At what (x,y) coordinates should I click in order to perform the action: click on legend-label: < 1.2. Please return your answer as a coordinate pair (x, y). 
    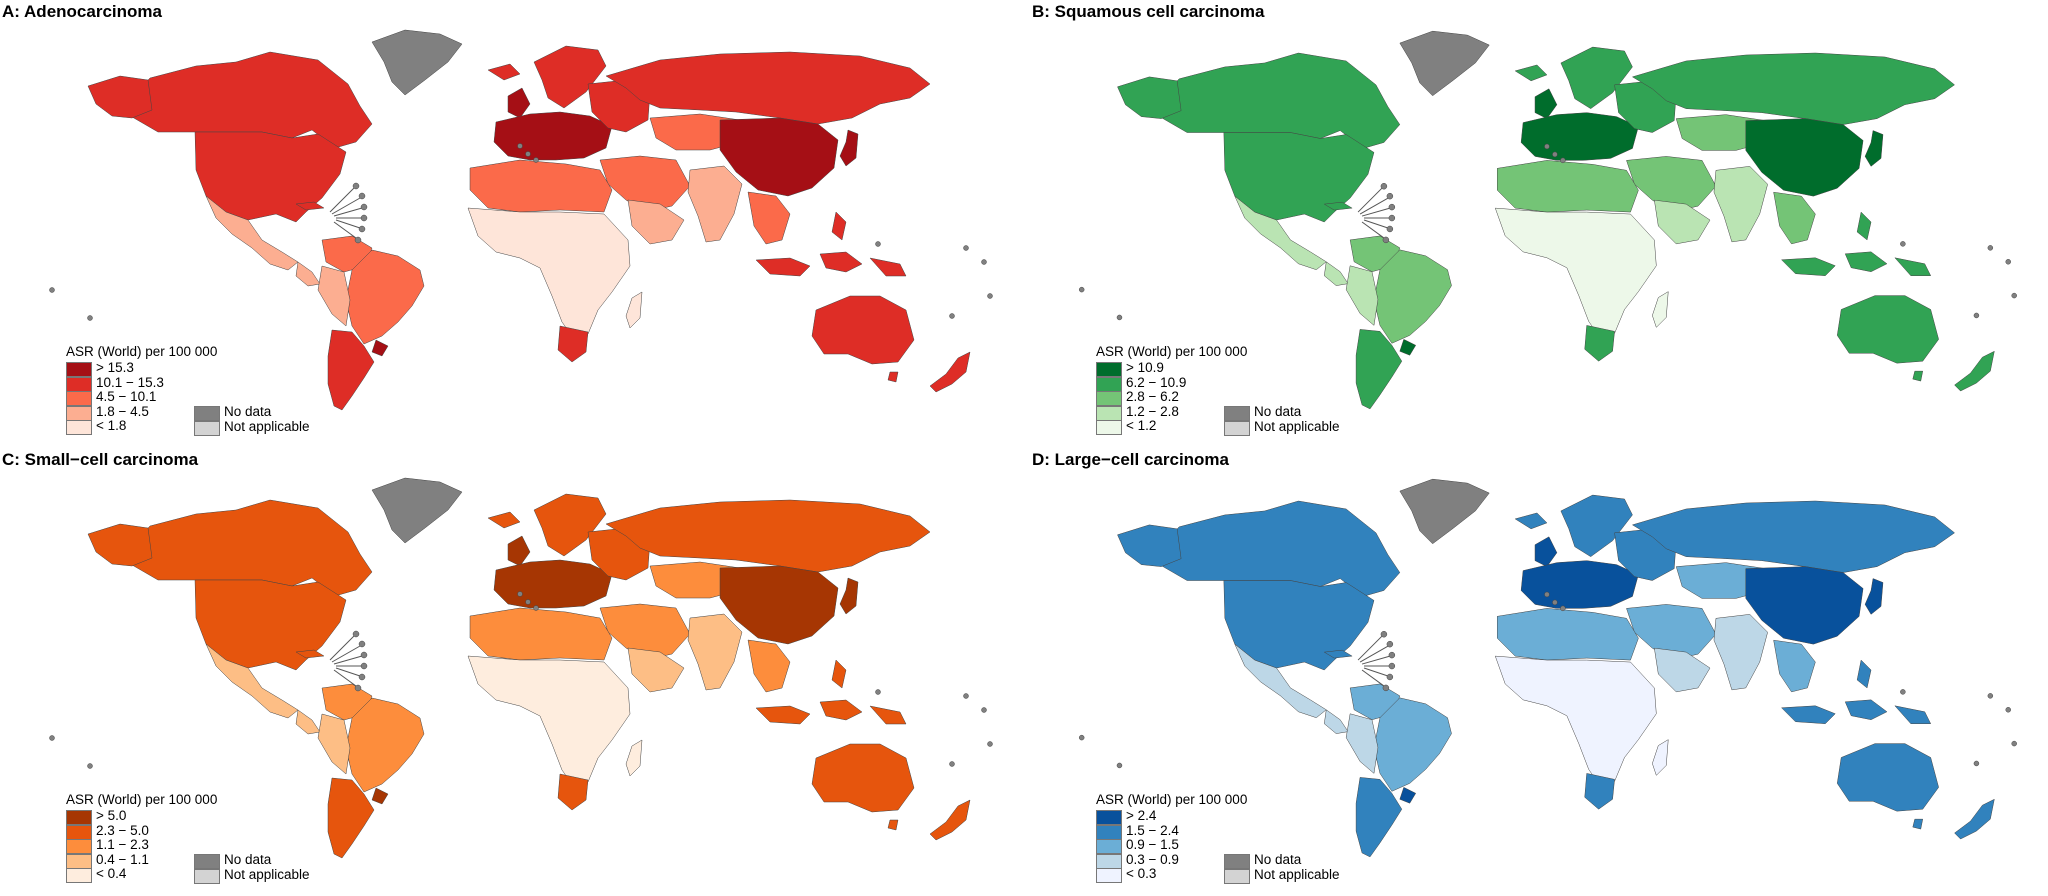
    Looking at the image, I should click on (1141, 425).